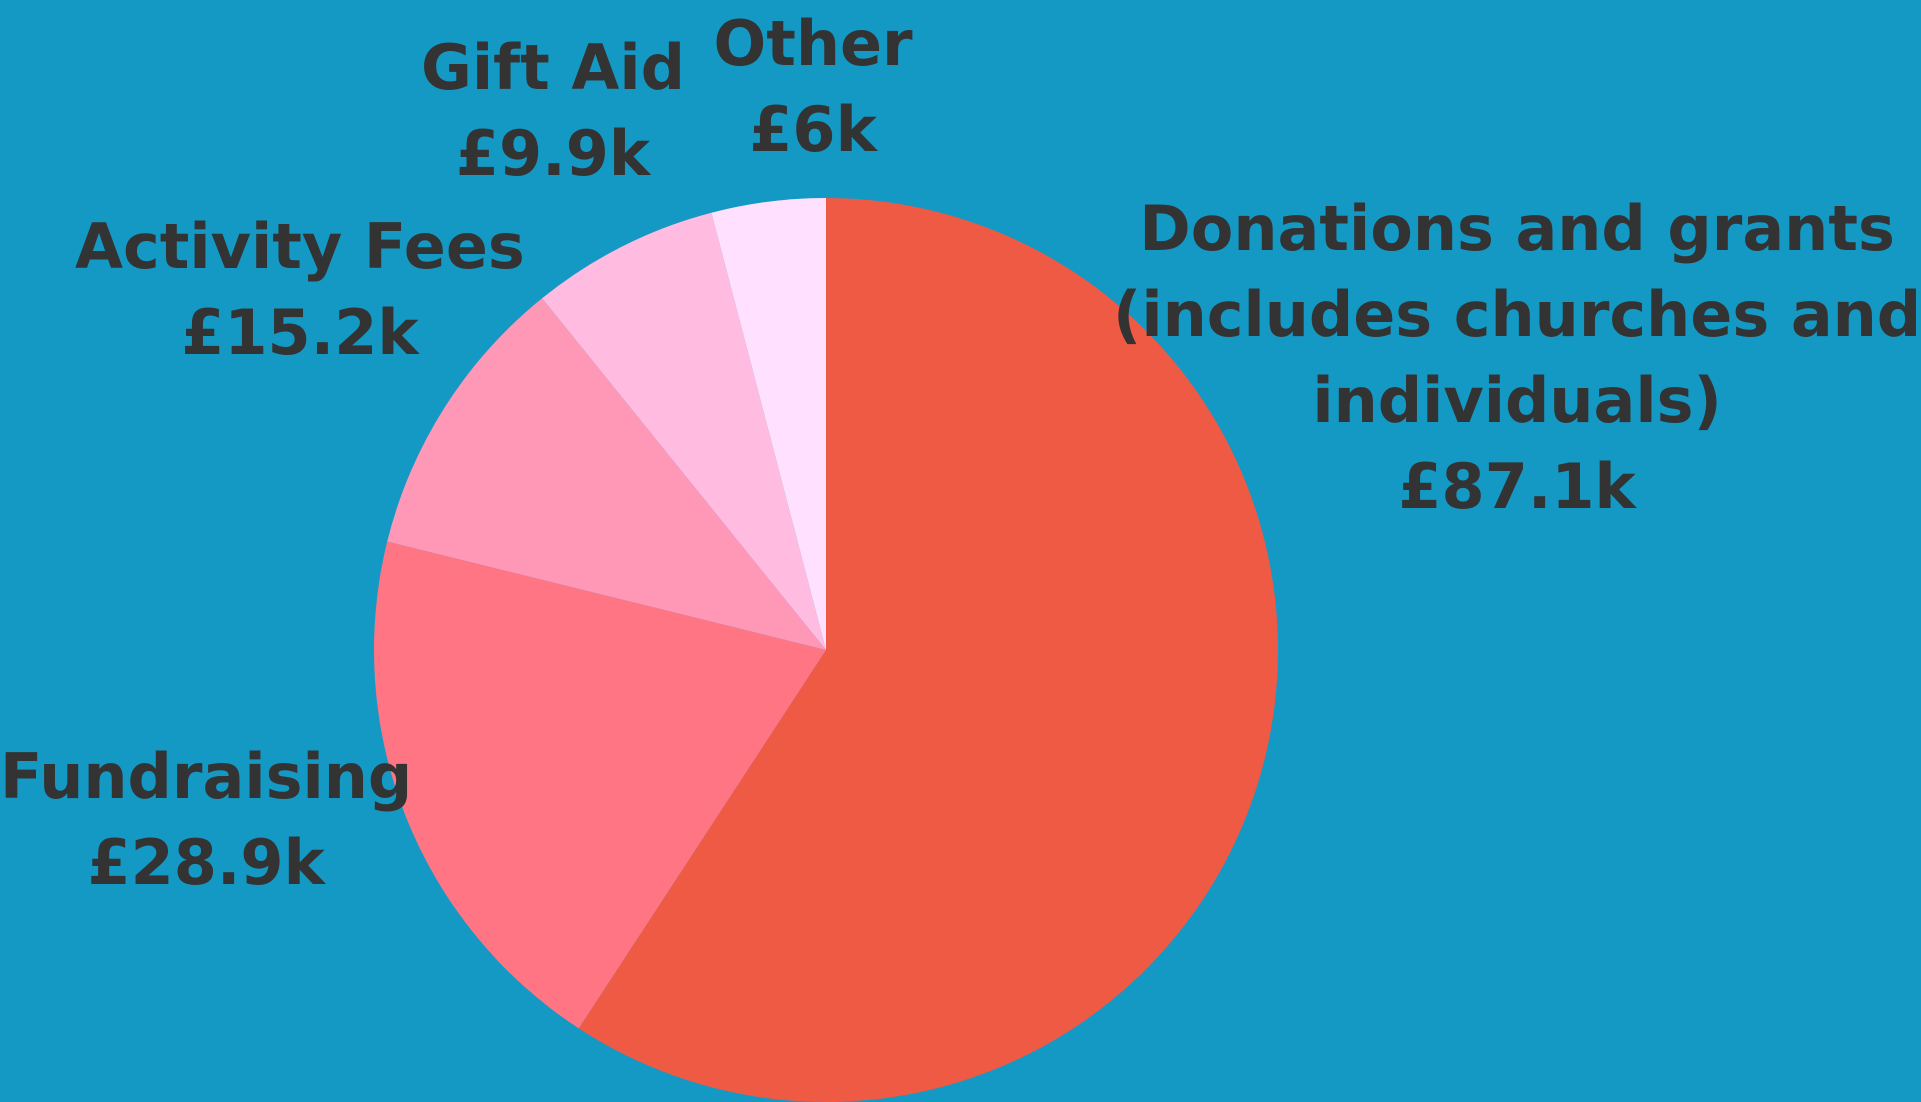 The width and height of the screenshot is (1921, 1102). What do you see at coordinates (300, 290) in the screenshot?
I see `slice-label-activity-fees: Activity Fees £15.2k` at bounding box center [300, 290].